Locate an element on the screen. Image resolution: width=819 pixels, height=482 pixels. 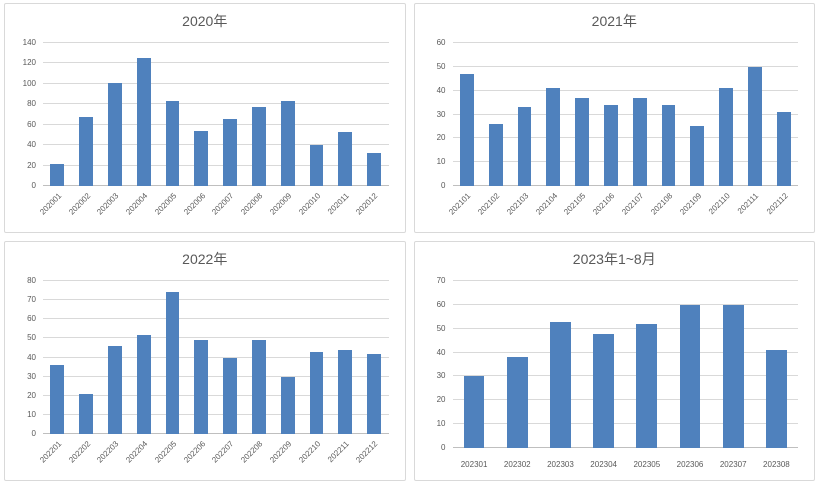
chart-title-2023: 2023年1~8月 is located at coordinates (614, 259).